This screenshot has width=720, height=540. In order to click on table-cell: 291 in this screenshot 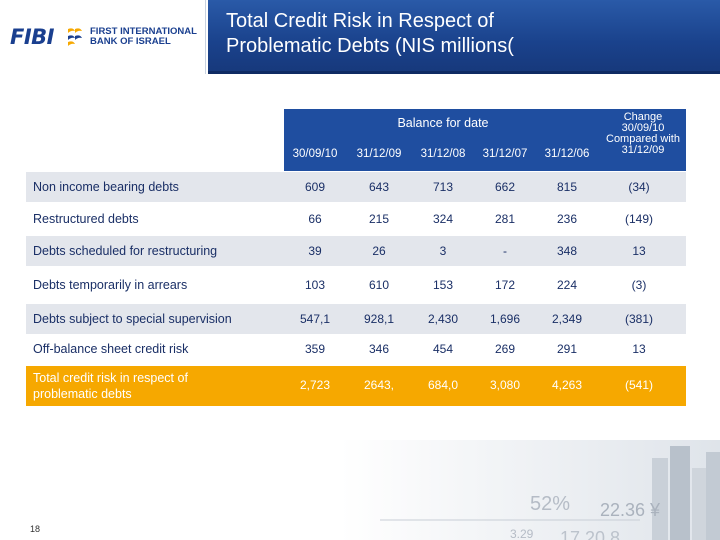, I will do `click(567, 349)`.